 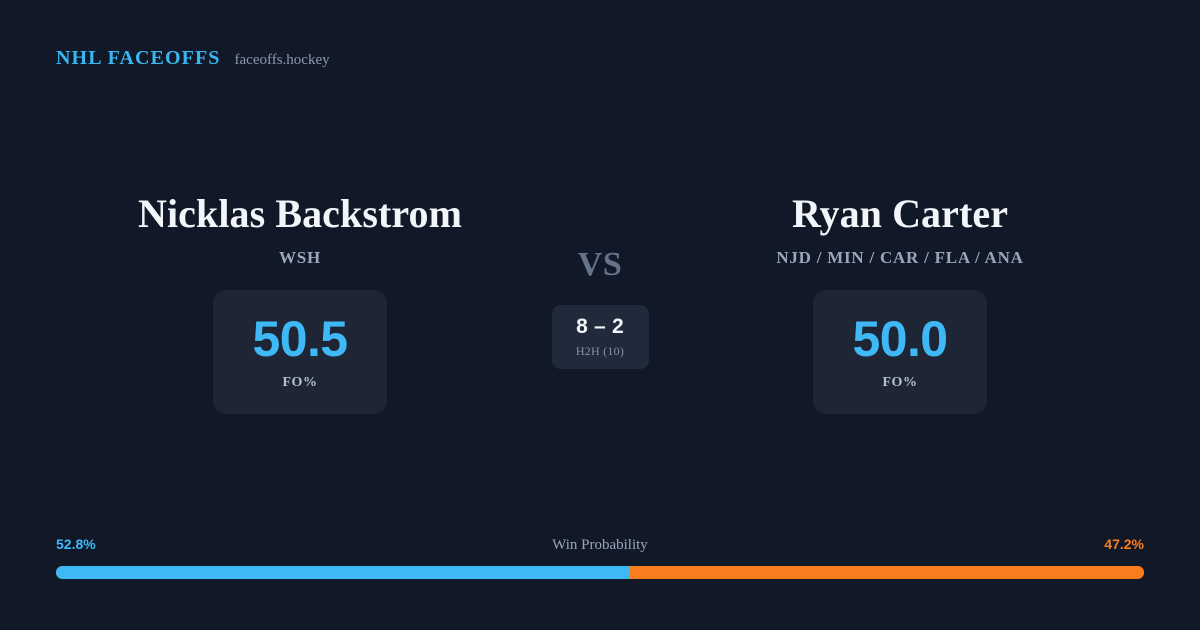 What do you see at coordinates (900, 382) in the screenshot?
I see `faceoff-percent-label-right: FO%` at bounding box center [900, 382].